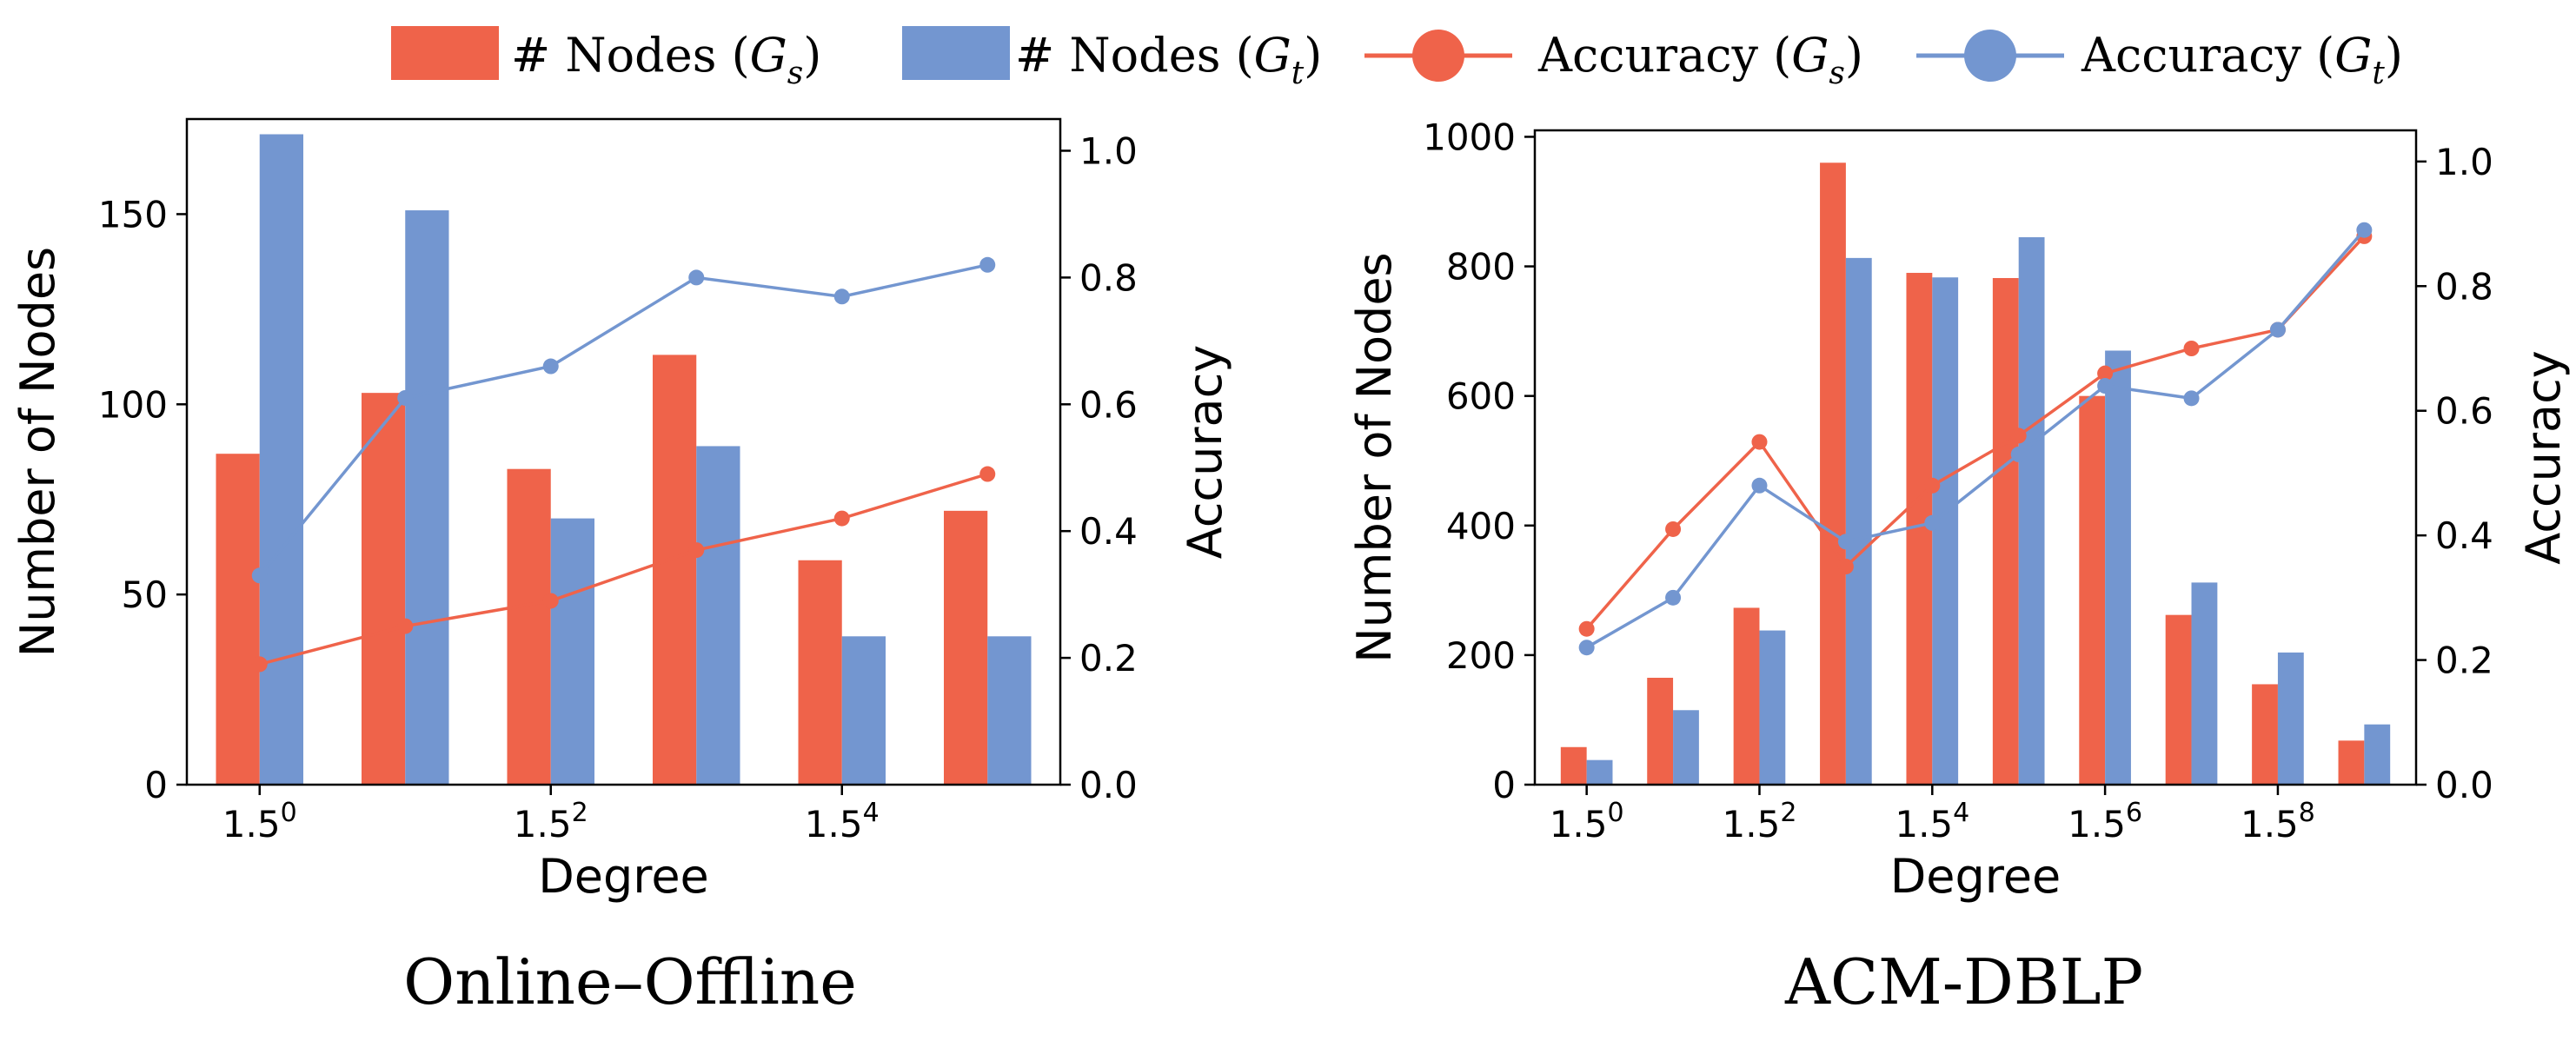 The height and width of the screenshot is (1041, 2576). Describe the element at coordinates (2307, 813) in the screenshot. I see `x-tick-exponent: 8` at that location.